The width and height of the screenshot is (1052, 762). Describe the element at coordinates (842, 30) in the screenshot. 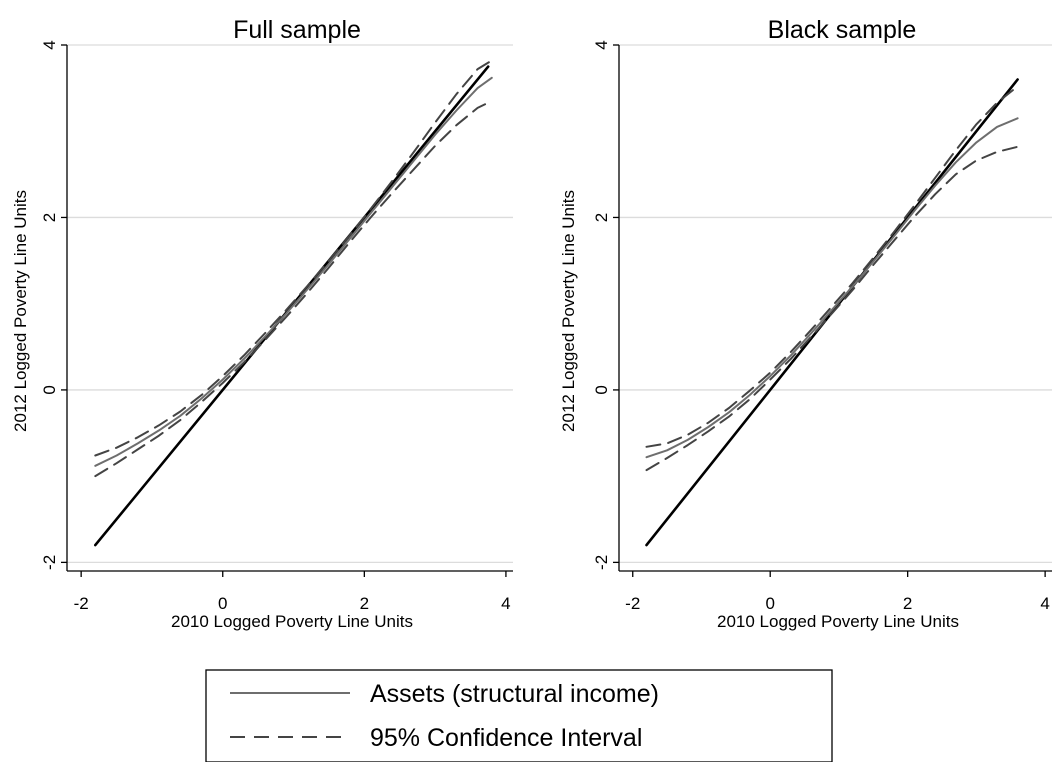

I see `panel-title: Black sample` at that location.